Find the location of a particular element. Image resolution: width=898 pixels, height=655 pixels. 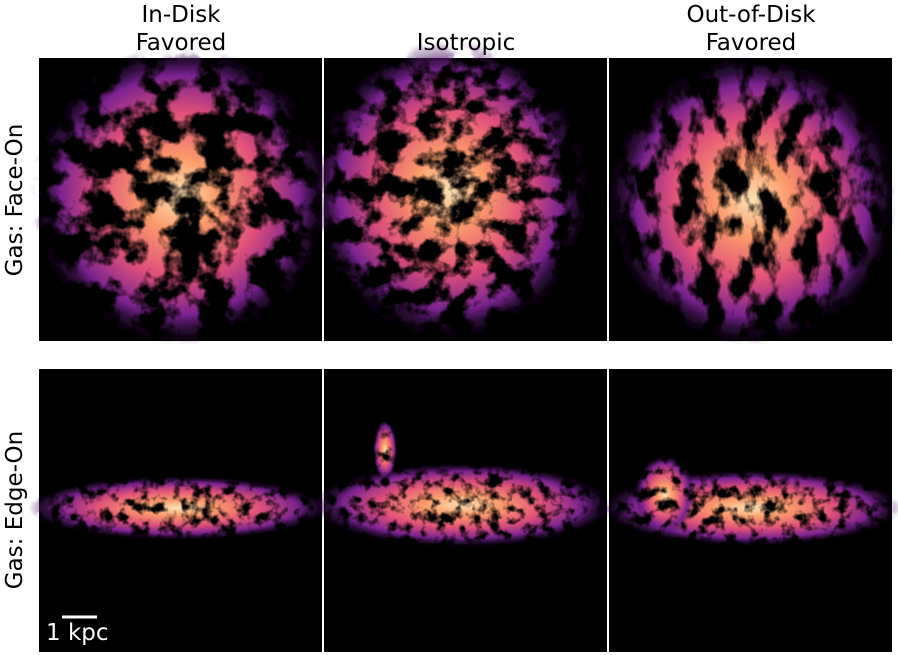

face-on-panel is located at coordinates (752, 200).